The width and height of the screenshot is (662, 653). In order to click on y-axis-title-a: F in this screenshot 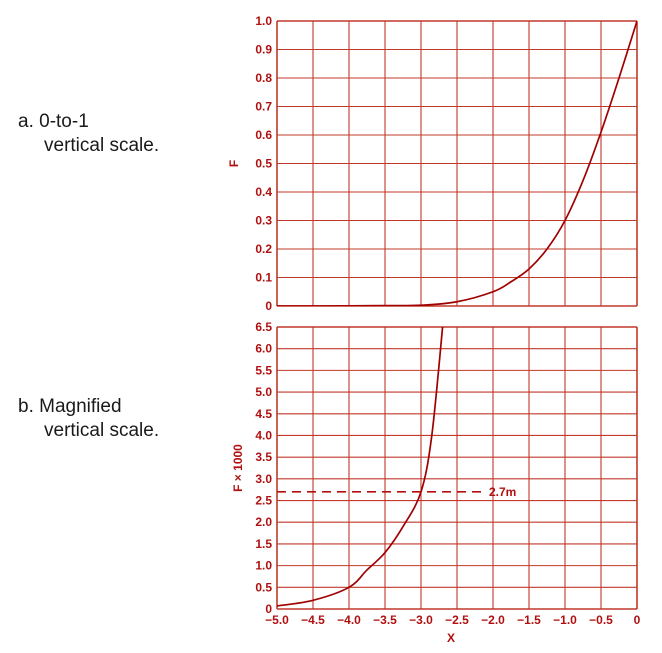, I will do `click(234, 163)`.